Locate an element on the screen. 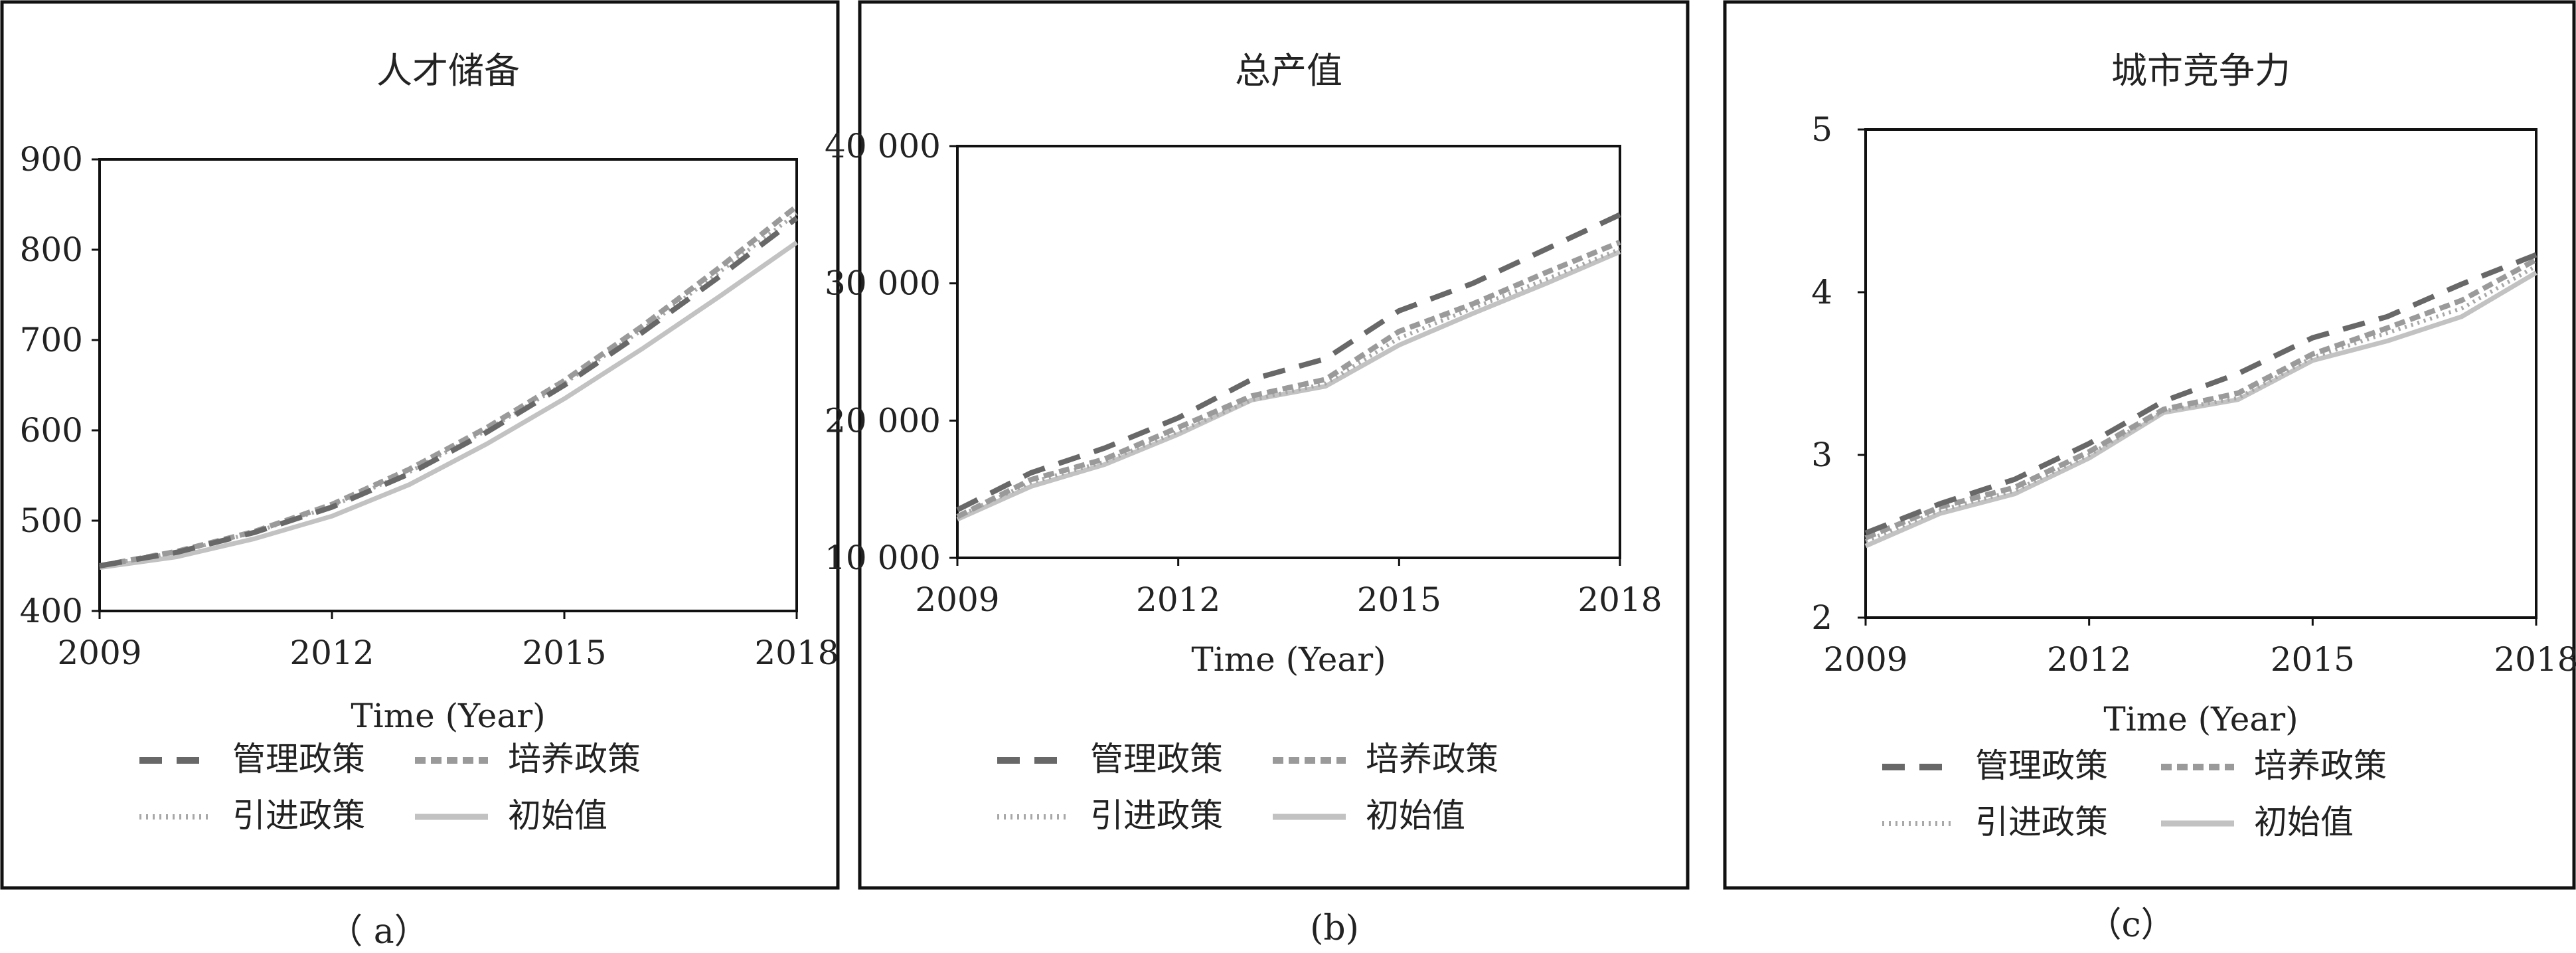  y-tick-label: 40 000 is located at coordinates (883, 146).